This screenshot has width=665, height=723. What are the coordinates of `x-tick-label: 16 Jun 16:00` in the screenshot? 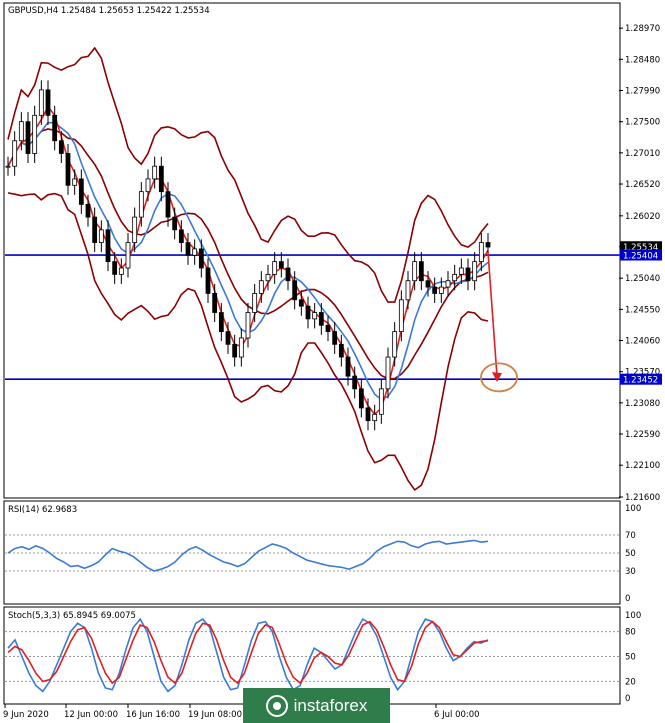 It's located at (153, 715).